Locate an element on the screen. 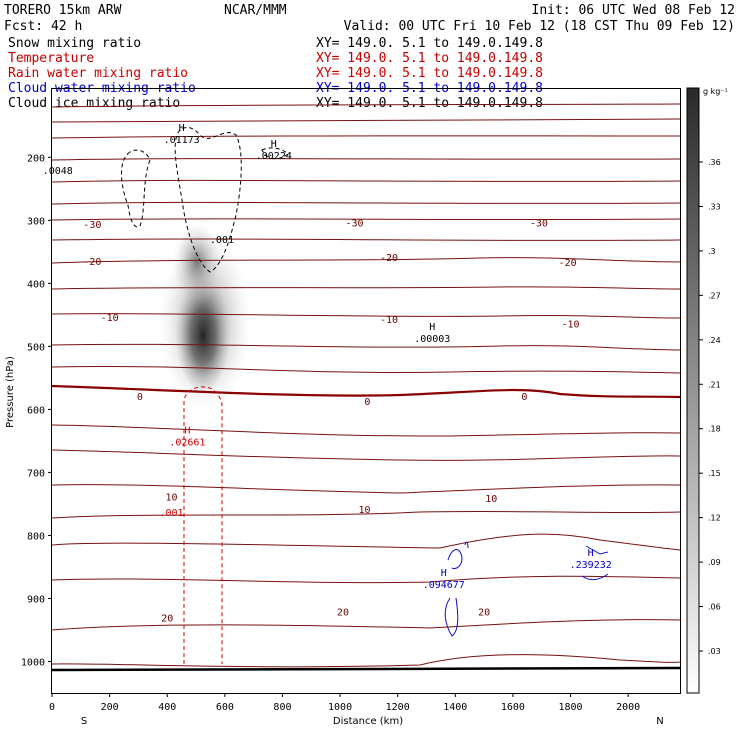 This screenshot has width=740, height=740. rain-water-contour is located at coordinates (203, 525).